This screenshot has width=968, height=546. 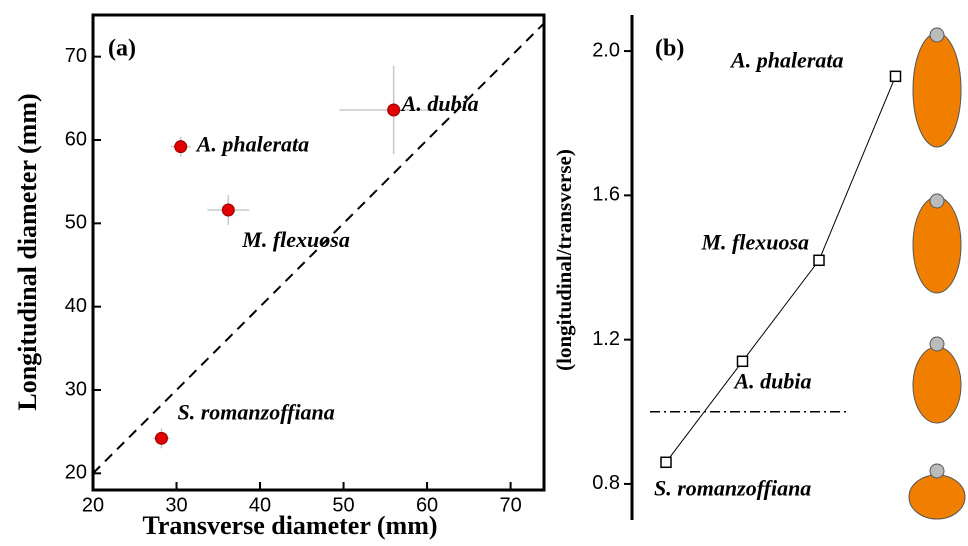 What do you see at coordinates (606, 483) in the screenshot?
I see `y-tick-label: 0.8` at bounding box center [606, 483].